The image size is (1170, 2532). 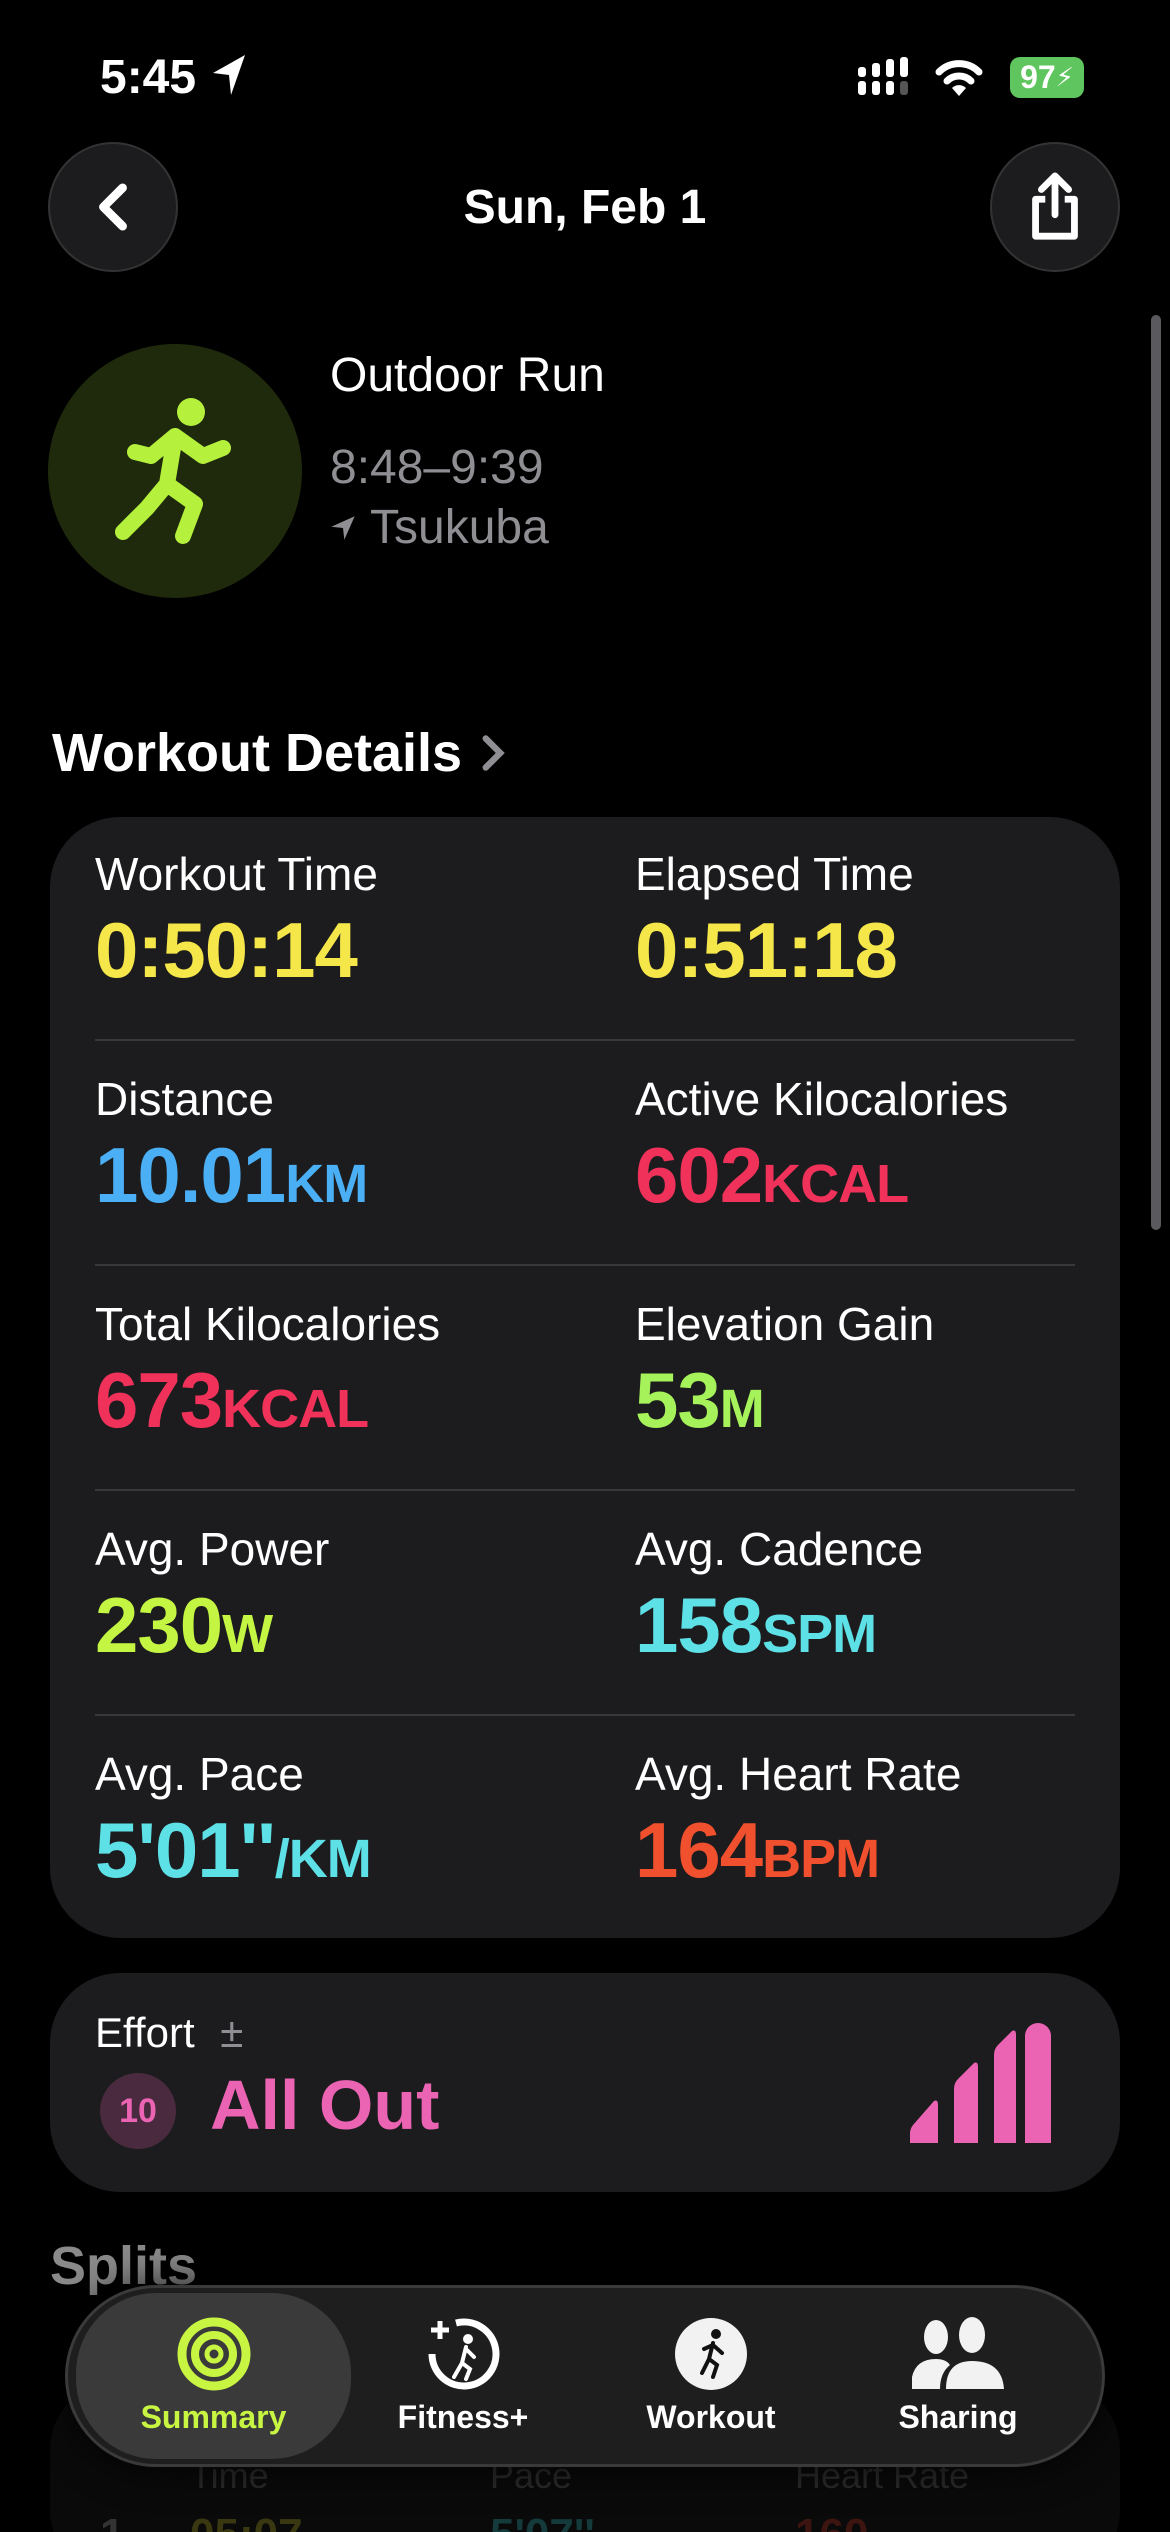 I want to click on workout-runner-icon, so click(x=711, y=2353).